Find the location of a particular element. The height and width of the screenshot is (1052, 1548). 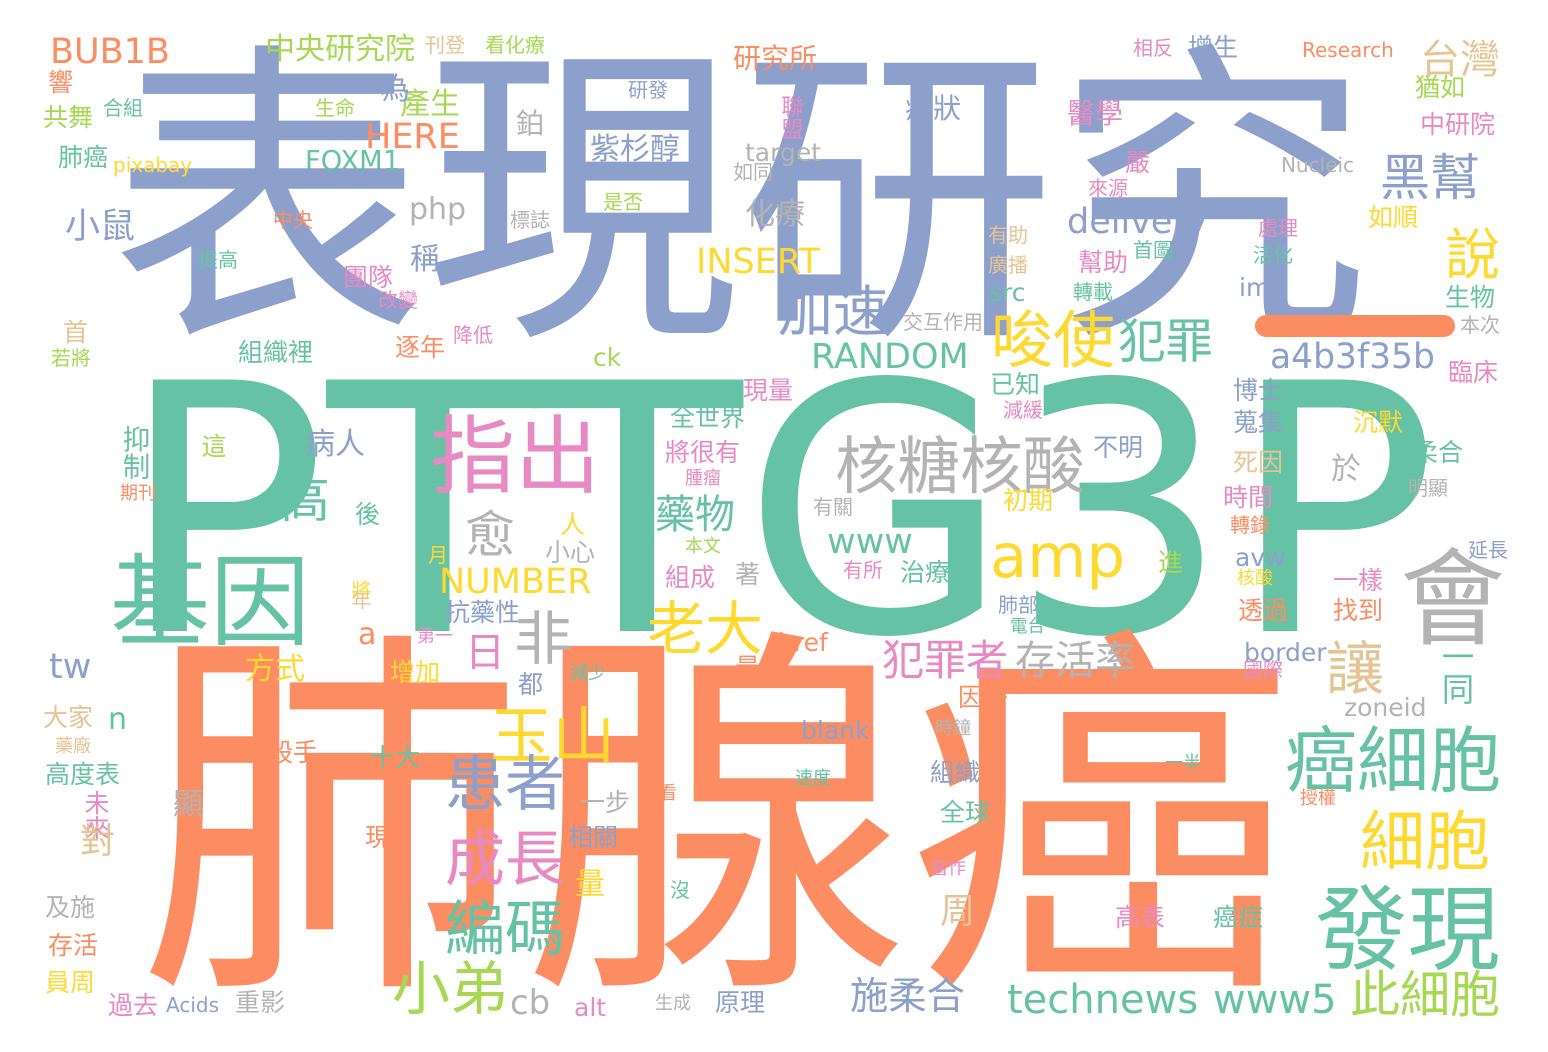

word-zh-152: 一樣 is located at coordinates (1358, 580).